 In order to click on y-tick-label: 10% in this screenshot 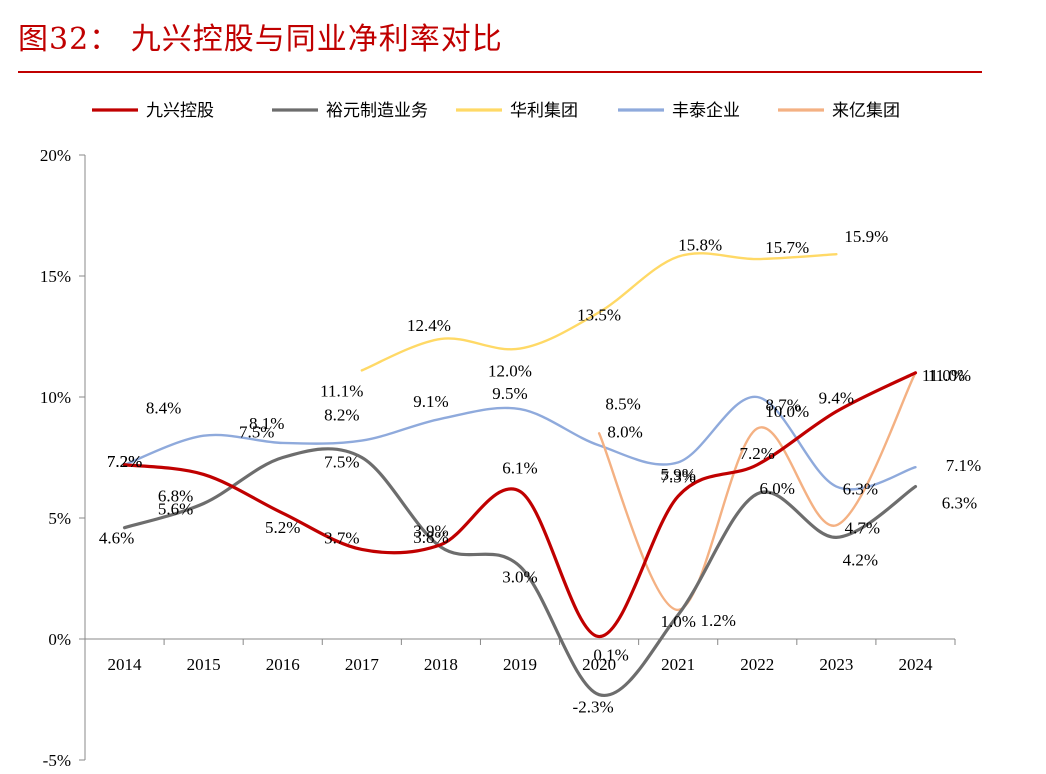, I will do `click(55, 397)`.